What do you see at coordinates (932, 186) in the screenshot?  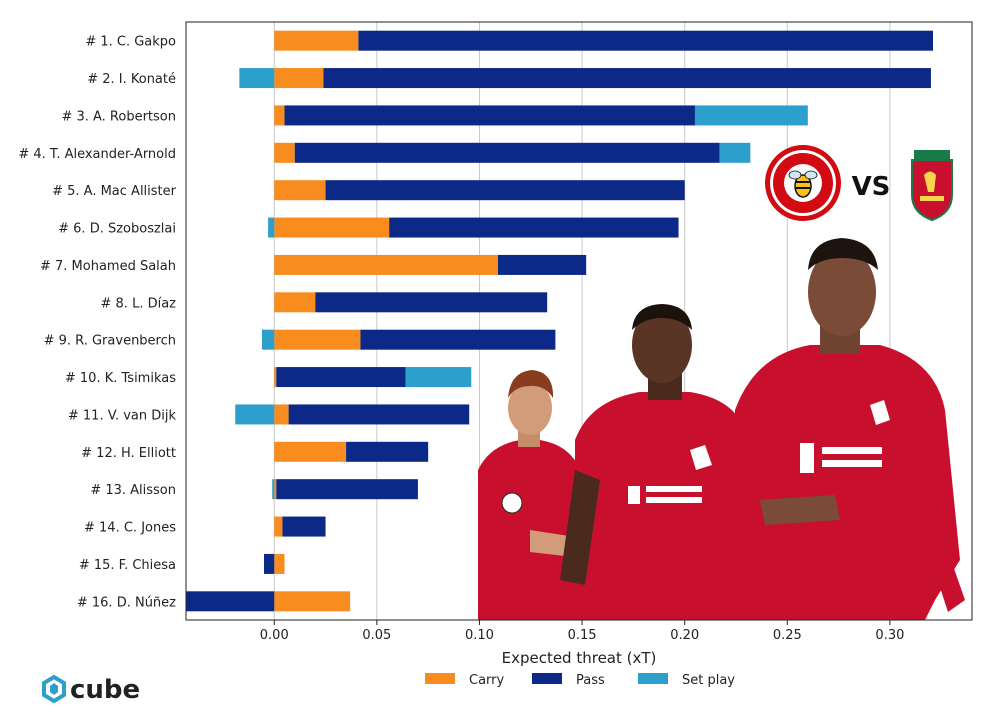 I see `liverpool-crest-icon` at bounding box center [932, 186].